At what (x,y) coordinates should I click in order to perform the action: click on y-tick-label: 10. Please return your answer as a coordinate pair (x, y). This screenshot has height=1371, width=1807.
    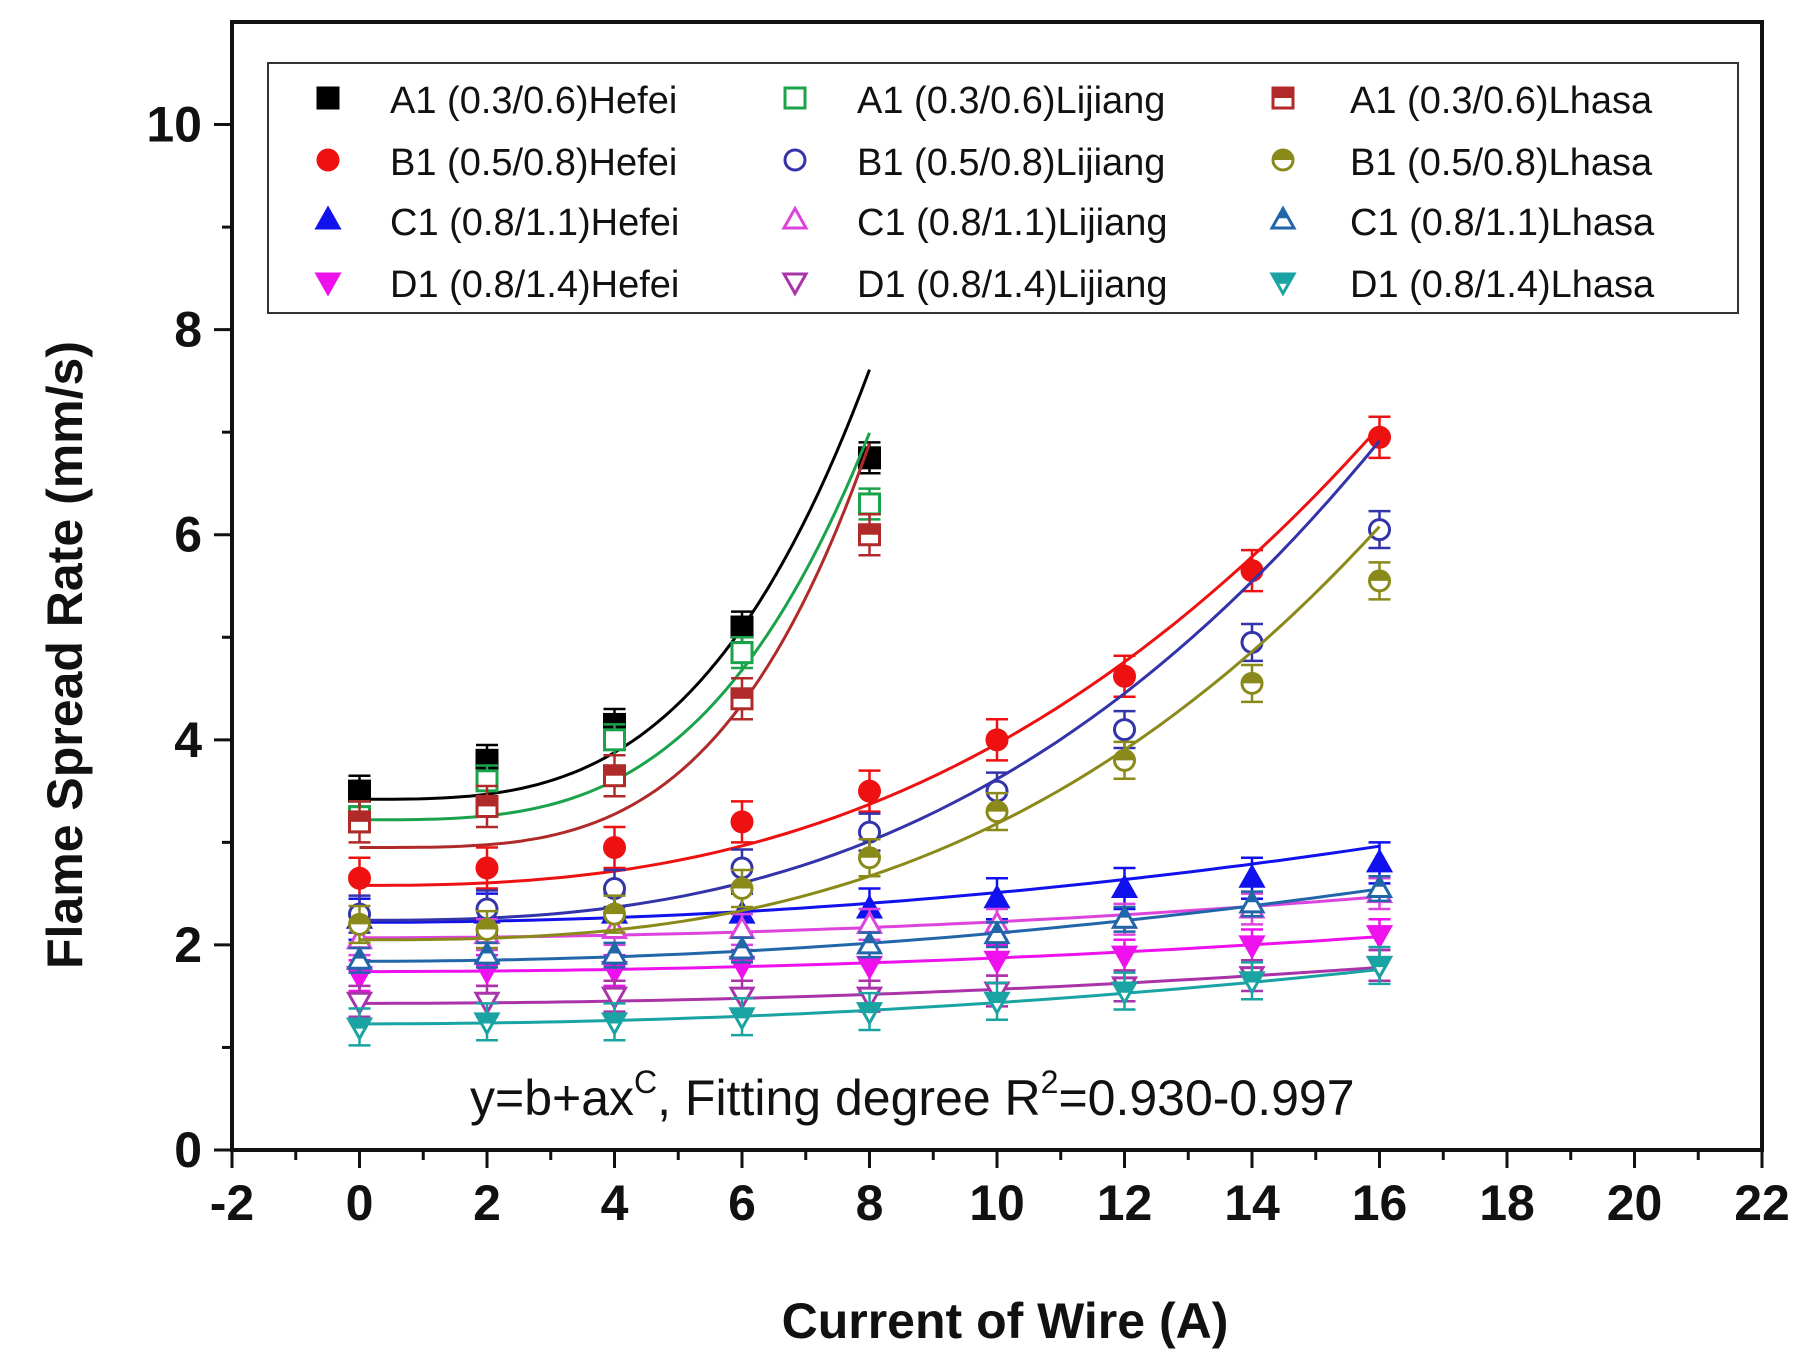
    Looking at the image, I should click on (174, 125).